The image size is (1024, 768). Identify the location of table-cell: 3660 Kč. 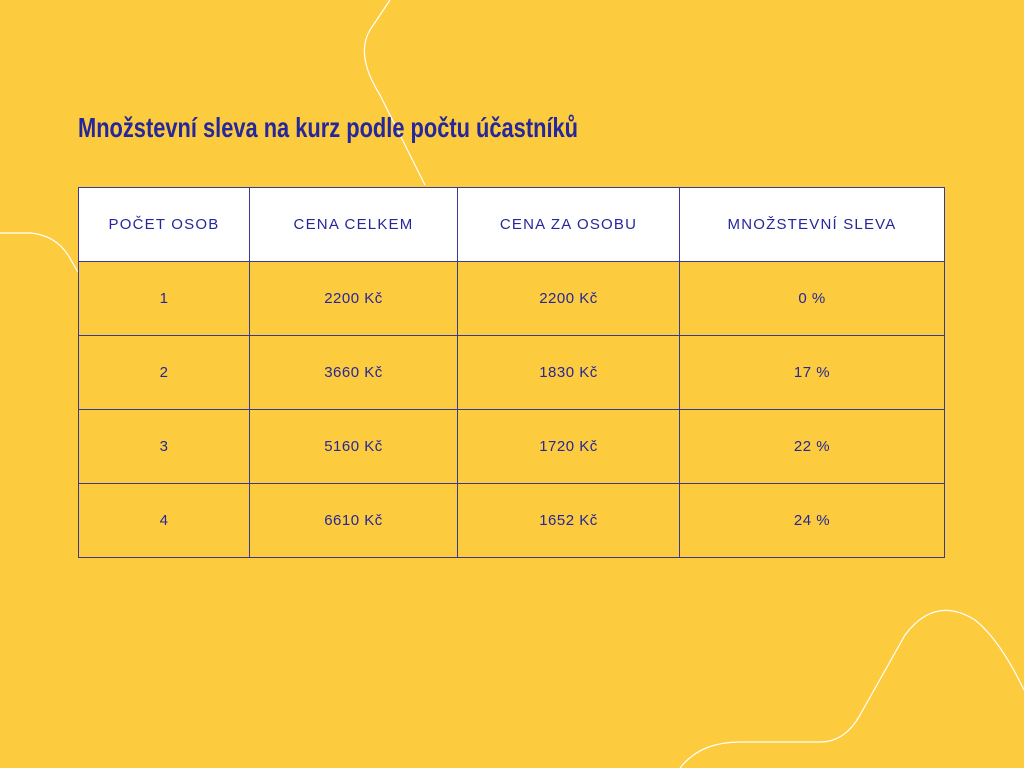
(353, 372).